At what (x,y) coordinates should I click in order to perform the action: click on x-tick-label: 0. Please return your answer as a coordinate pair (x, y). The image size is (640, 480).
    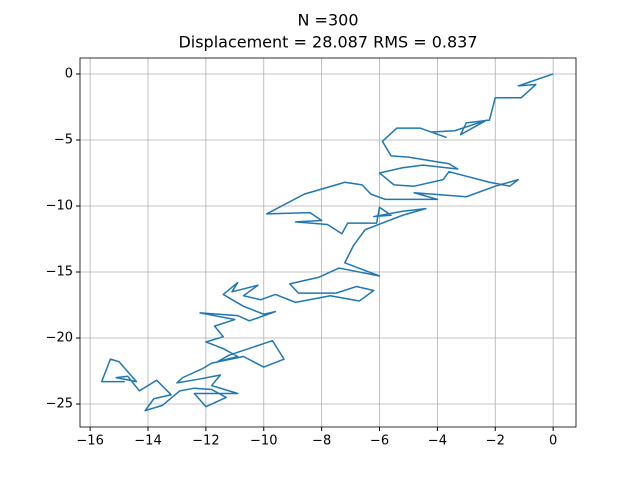
    Looking at the image, I should click on (553, 441).